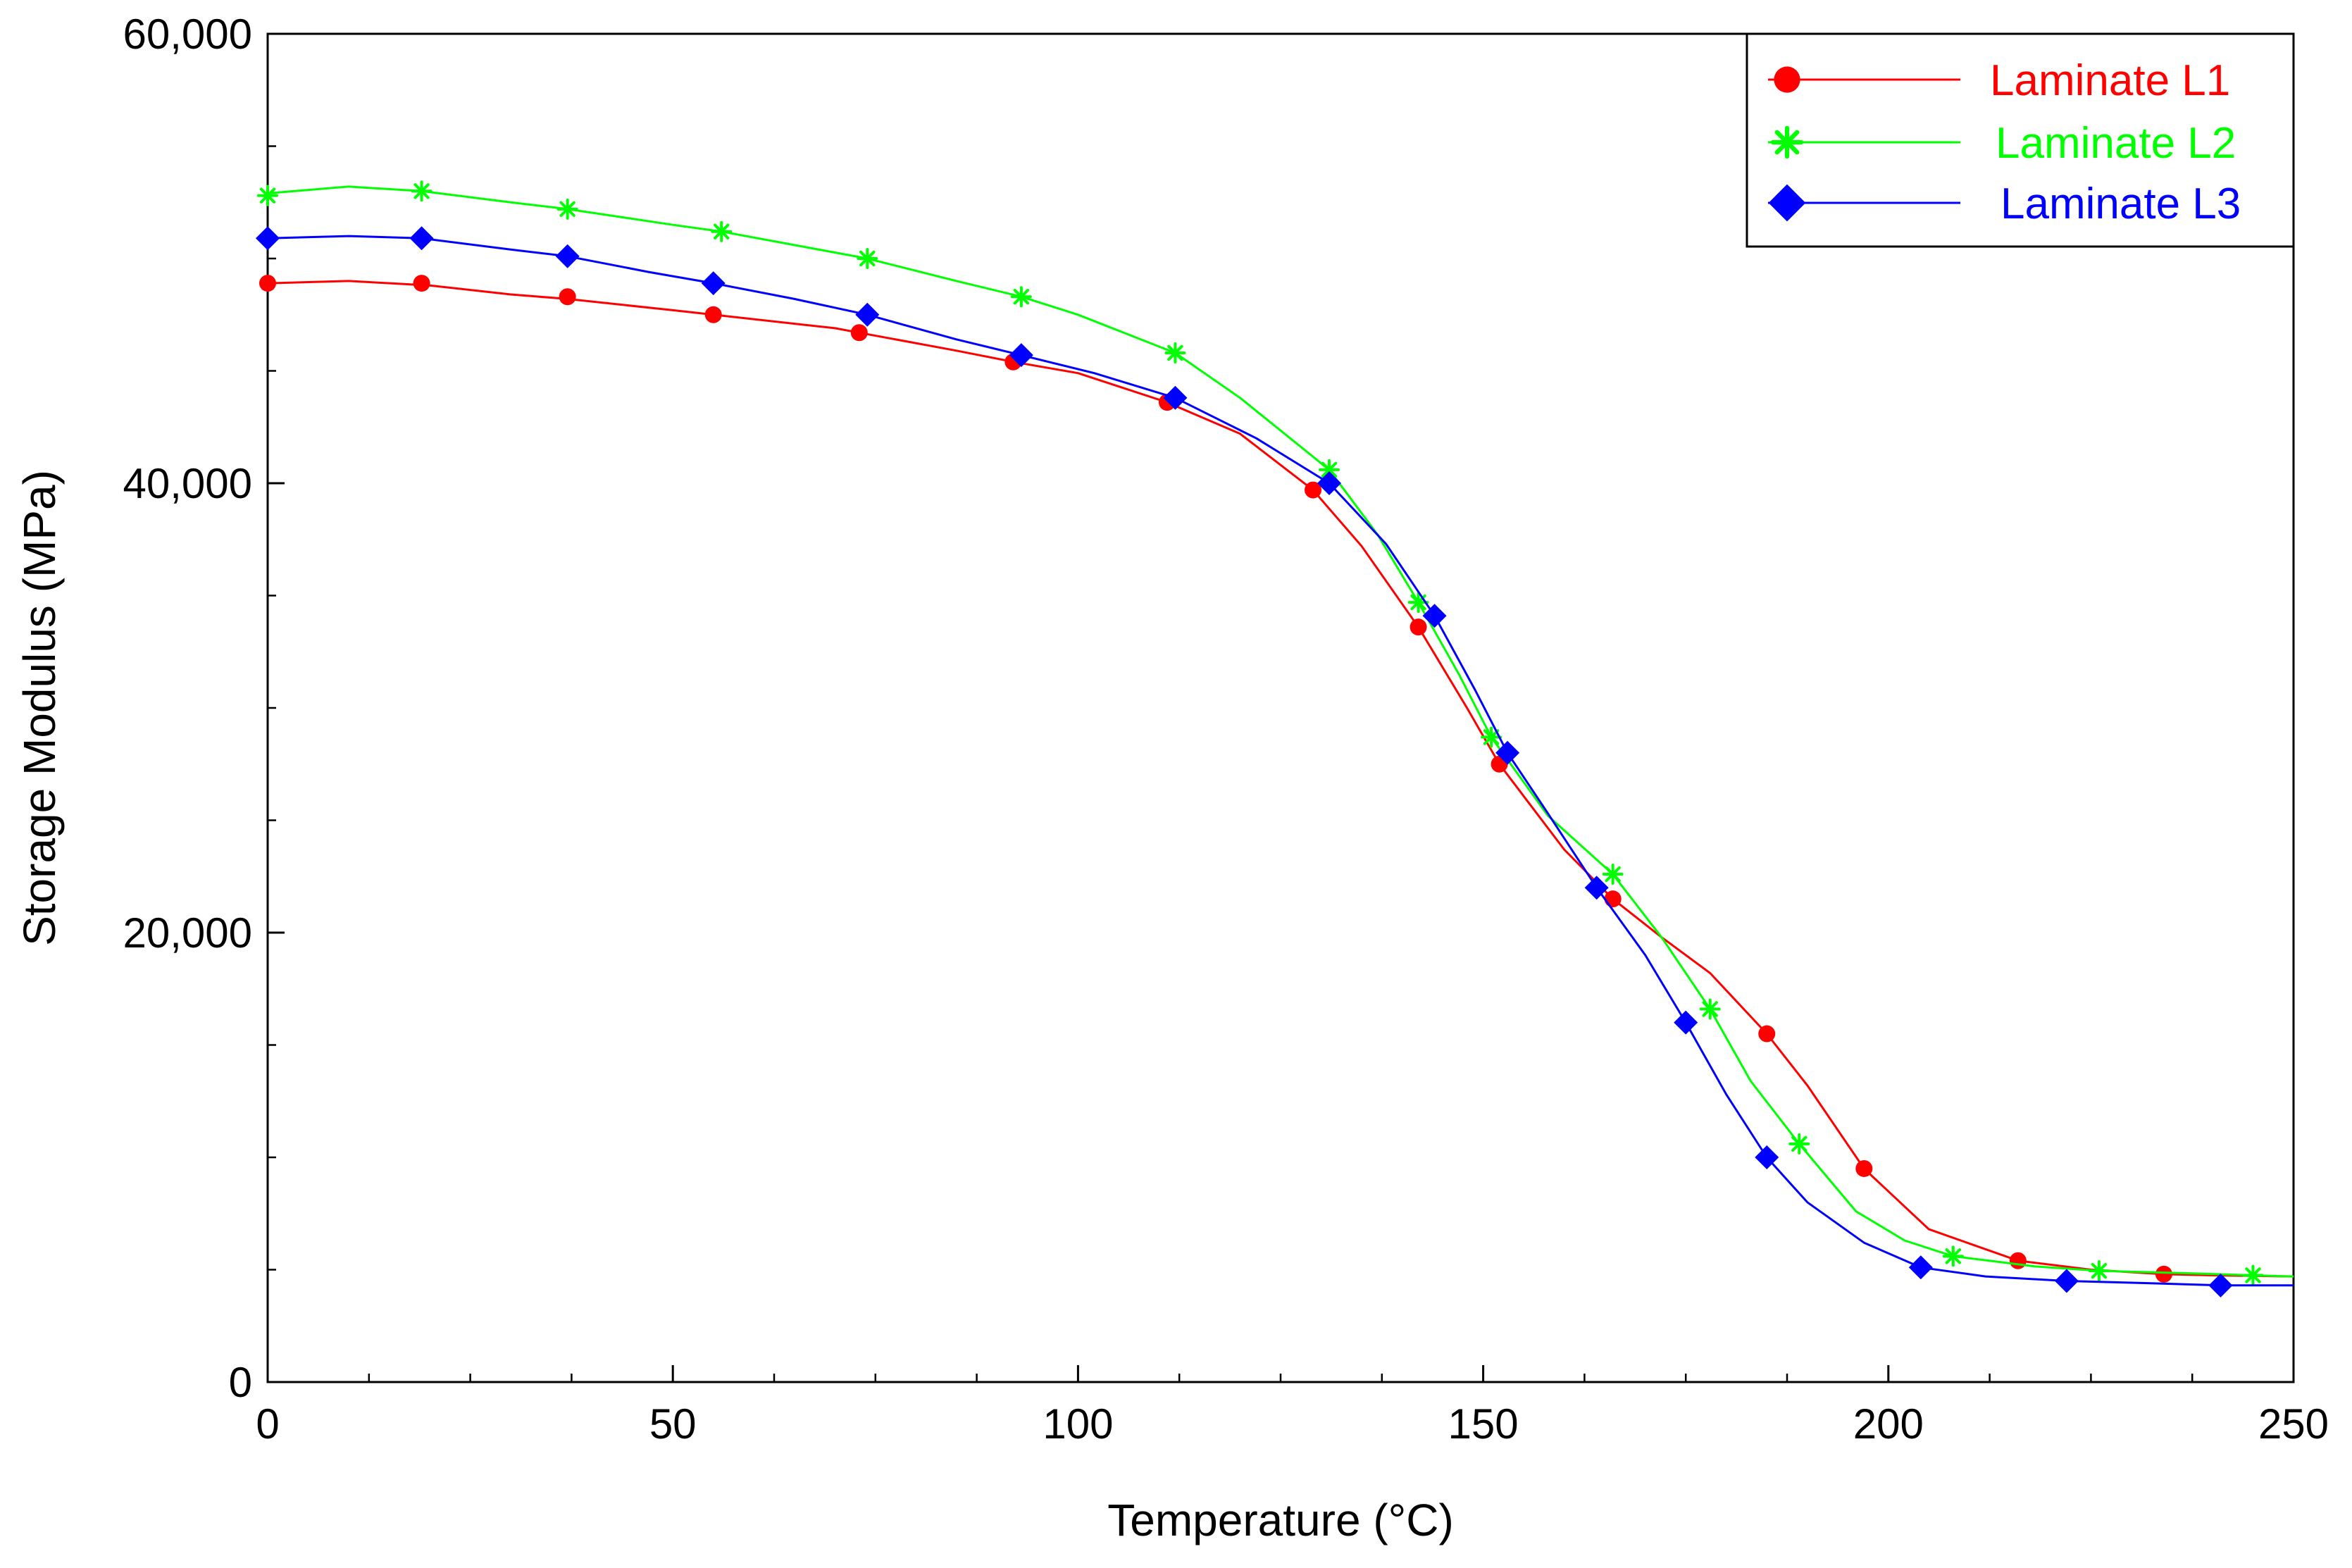 The image size is (2352, 1568). I want to click on legend-marker-laminate-l2, so click(1787, 142).